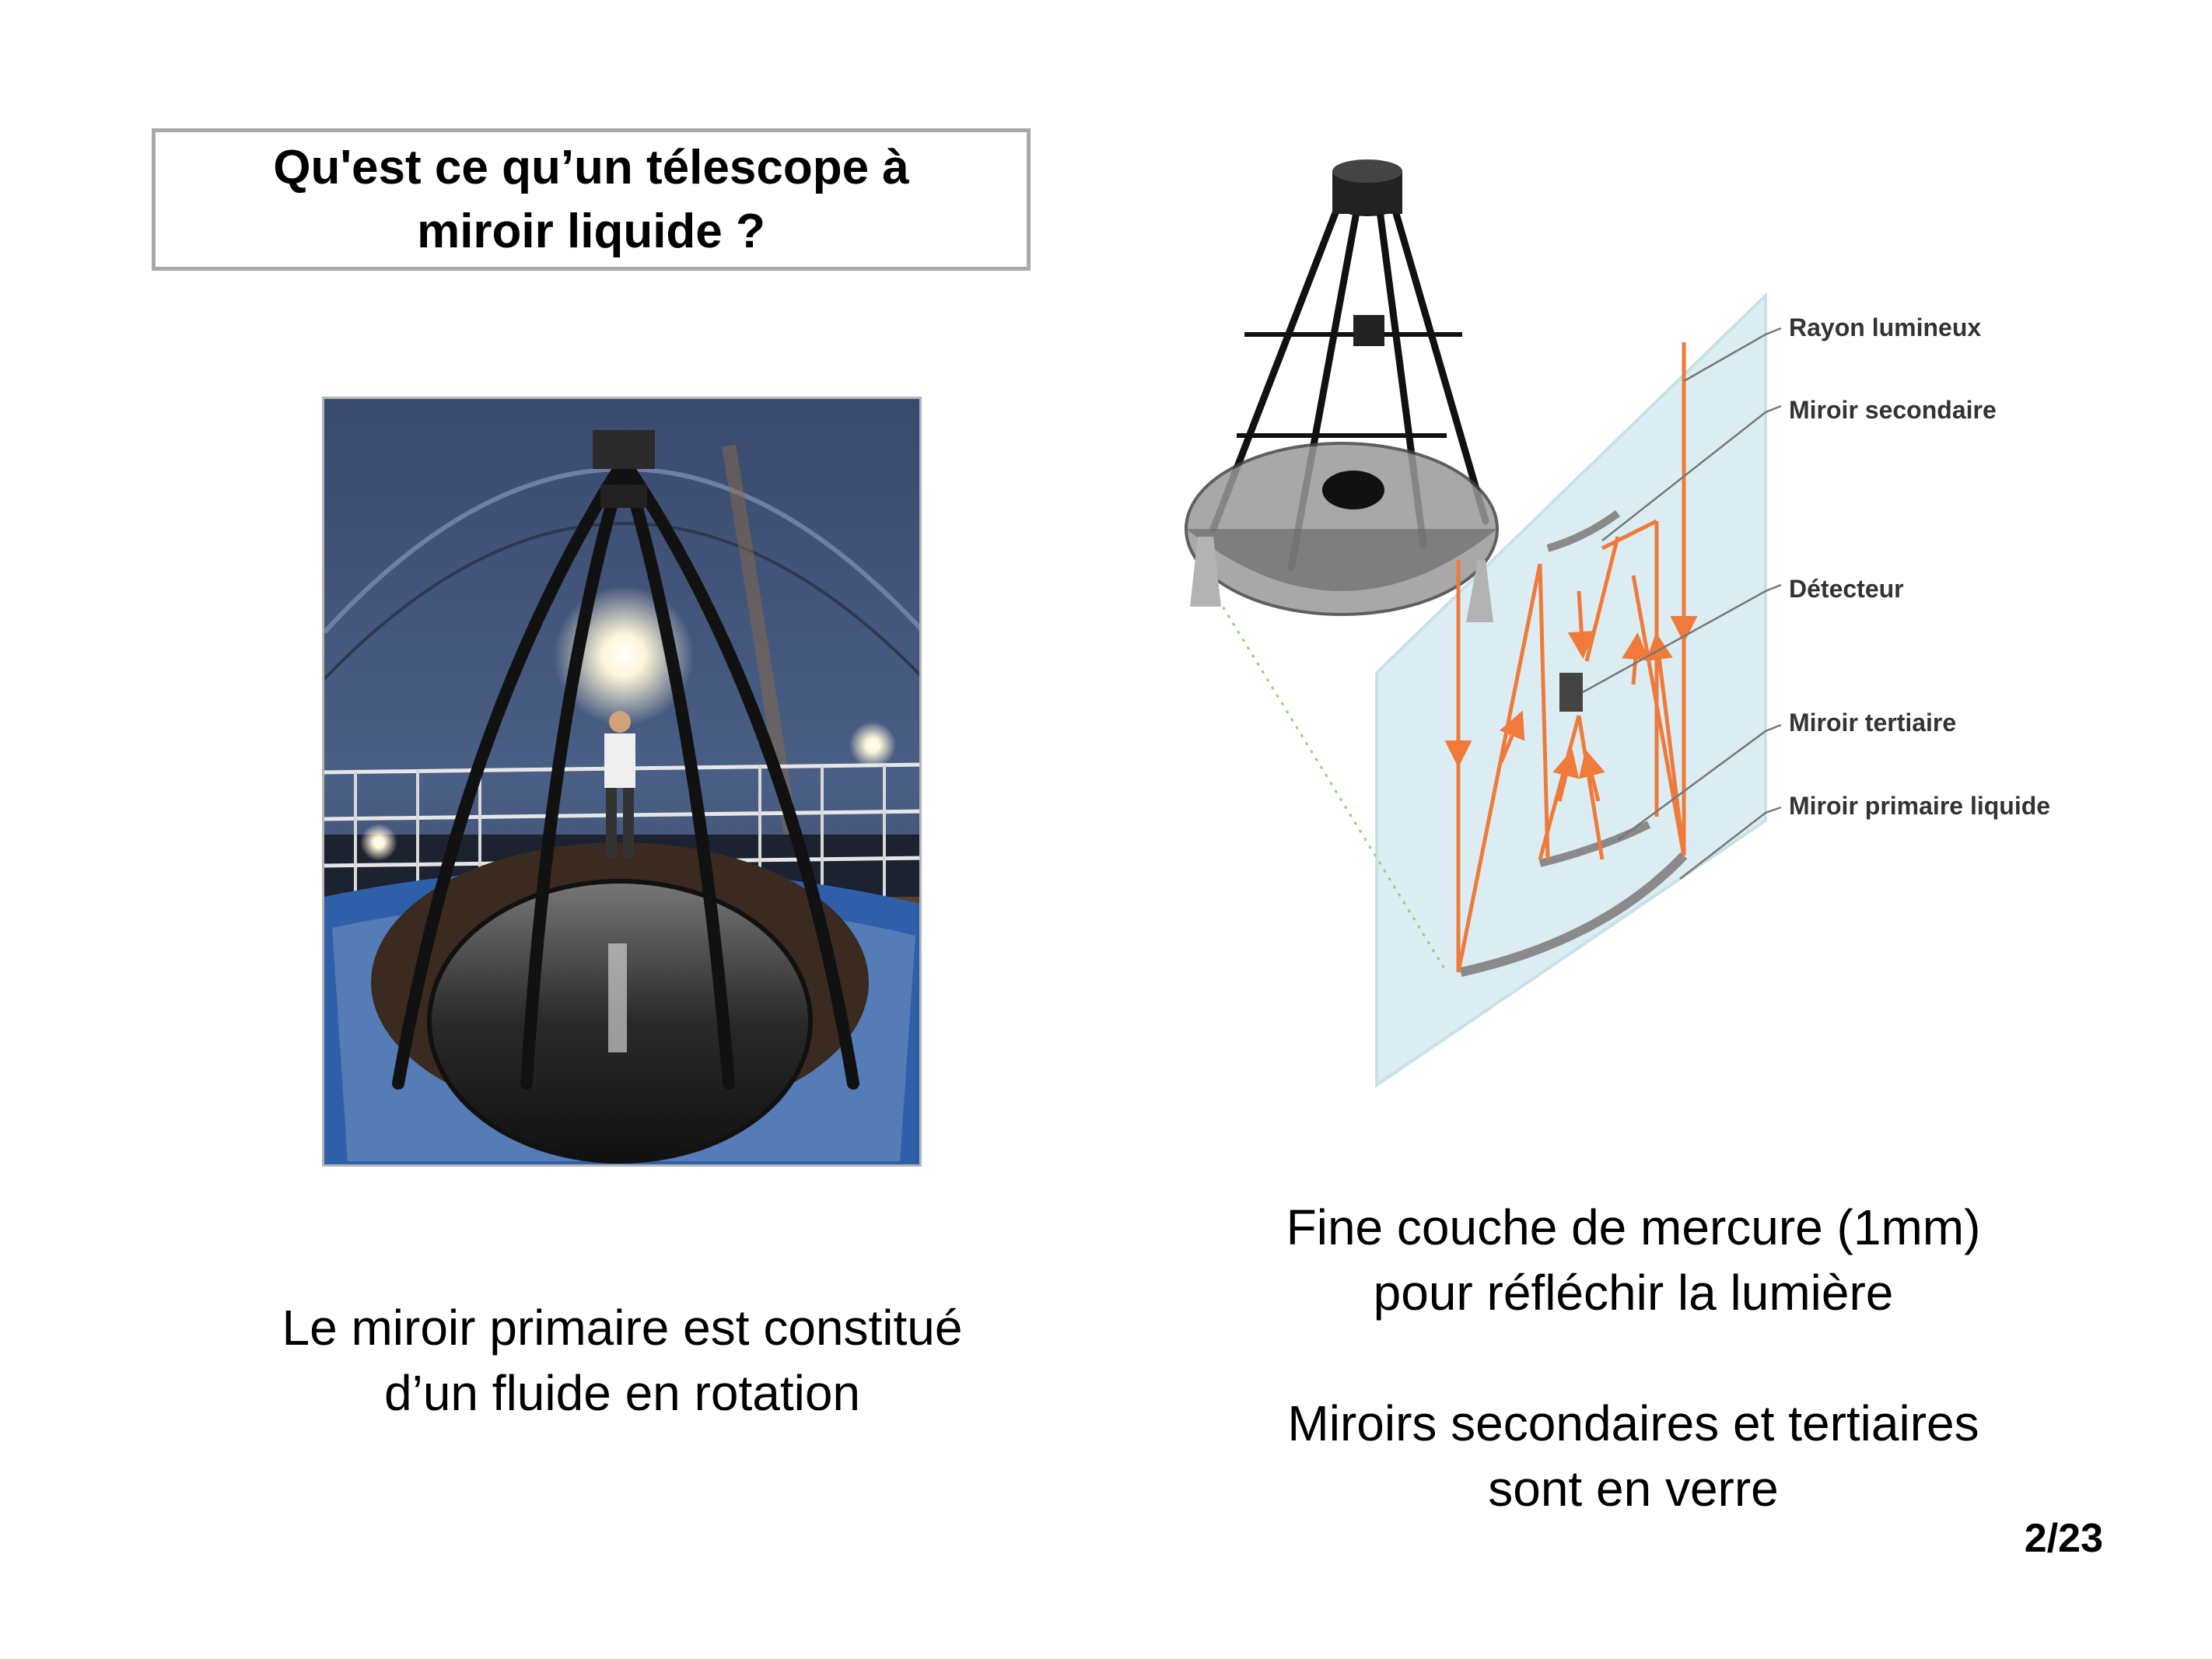 This screenshot has width=2212, height=1659. Describe the element at coordinates (1573, 915) in the screenshot. I see `mirror-primaire` at that location.